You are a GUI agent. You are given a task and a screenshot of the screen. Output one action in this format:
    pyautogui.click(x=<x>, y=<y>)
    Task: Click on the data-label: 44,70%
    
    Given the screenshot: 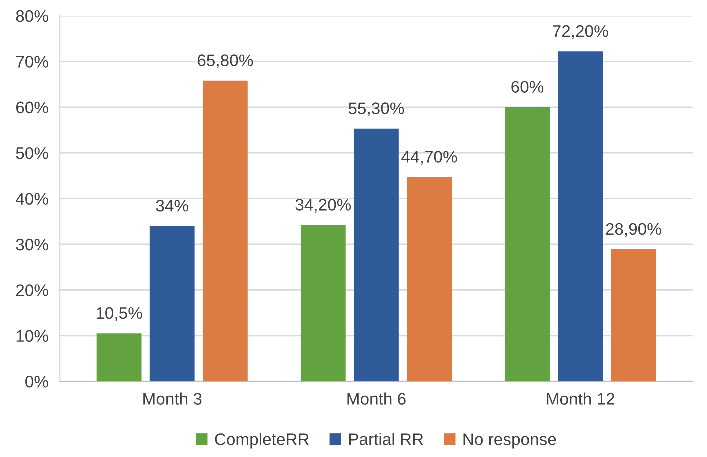 What is the action you would take?
    pyautogui.click(x=430, y=158)
    